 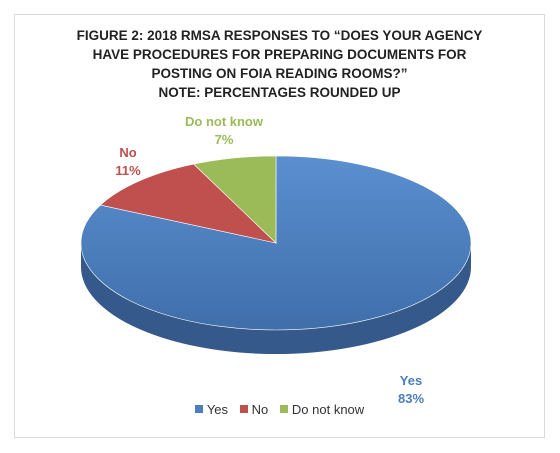 I want to click on legend-swatch-yes, so click(x=198, y=409).